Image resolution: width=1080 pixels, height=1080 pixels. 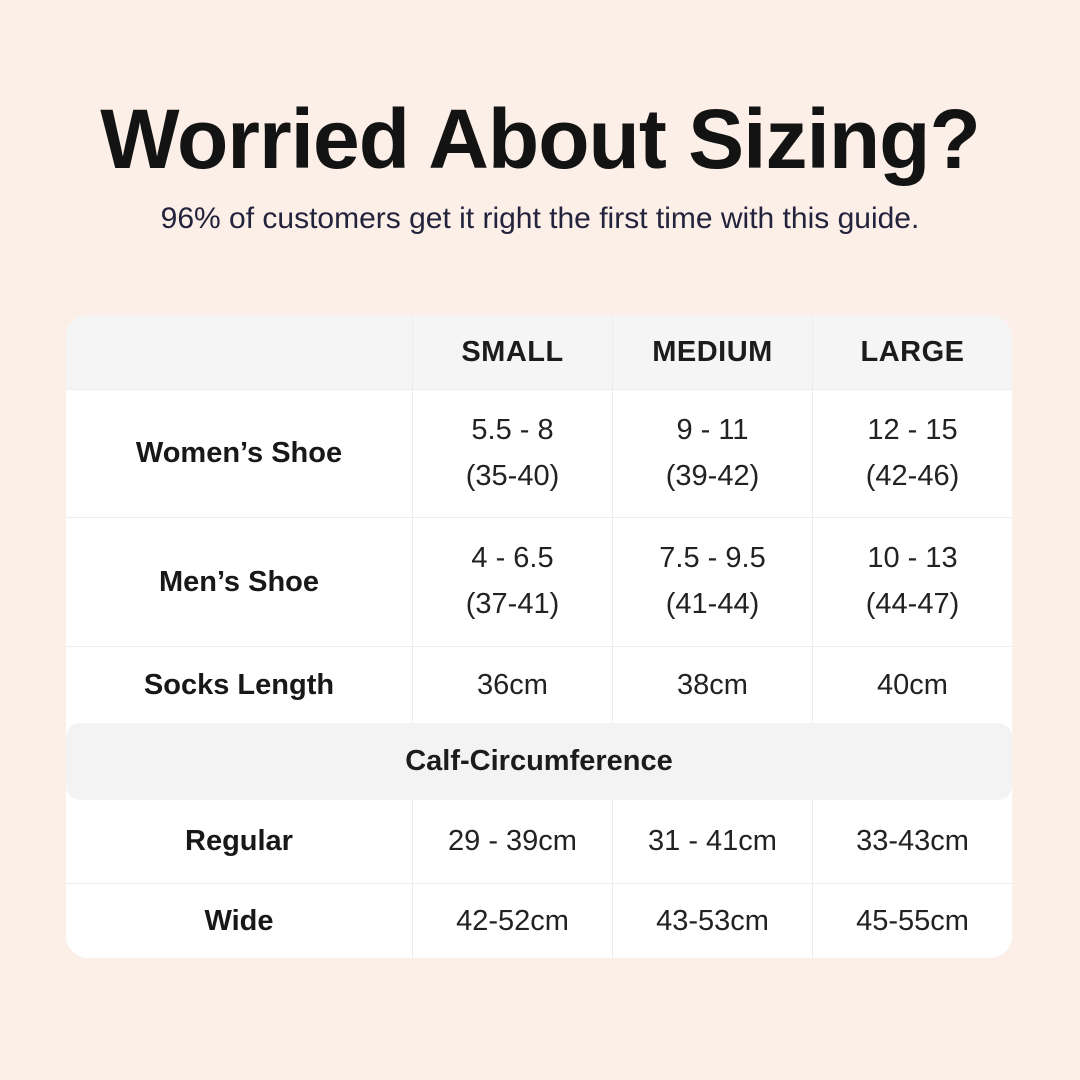 I want to click on table-row-regular: Regular 29 - 39cm 31 - 41cm 33-43cm, so click(x=539, y=841).